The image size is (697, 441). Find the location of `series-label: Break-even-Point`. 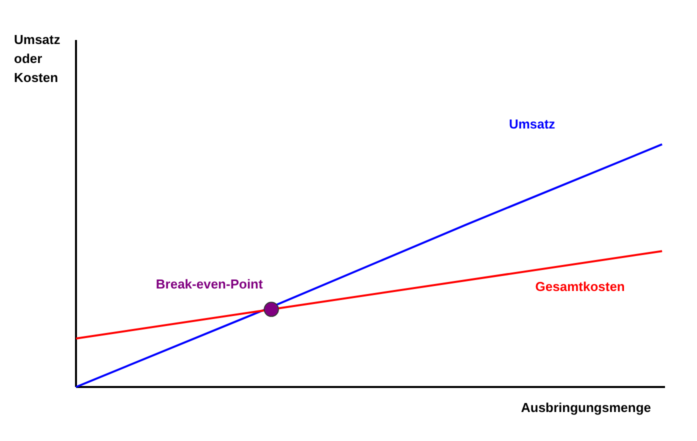

series-label: Break-even-Point is located at coordinates (210, 284).